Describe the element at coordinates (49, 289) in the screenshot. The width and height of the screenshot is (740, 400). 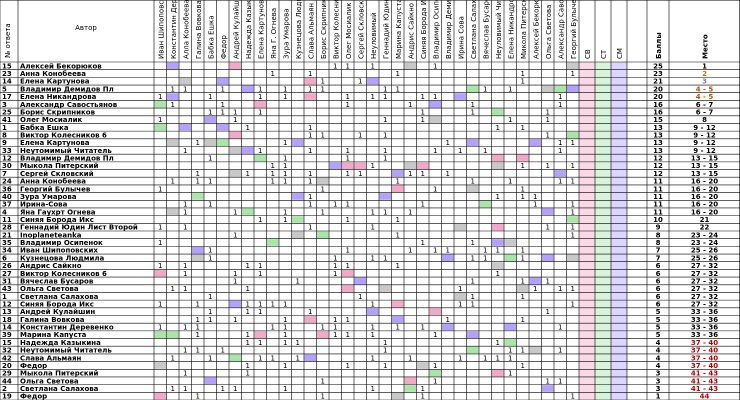
I see `row-author: Ольга Светова` at that location.